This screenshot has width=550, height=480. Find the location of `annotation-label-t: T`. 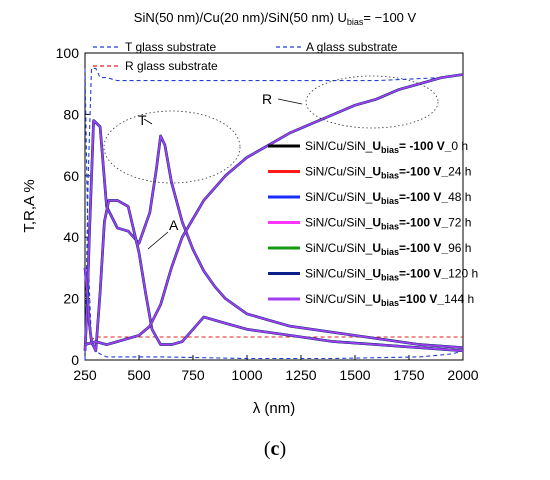

annotation-label-t: T is located at coordinates (142, 120).